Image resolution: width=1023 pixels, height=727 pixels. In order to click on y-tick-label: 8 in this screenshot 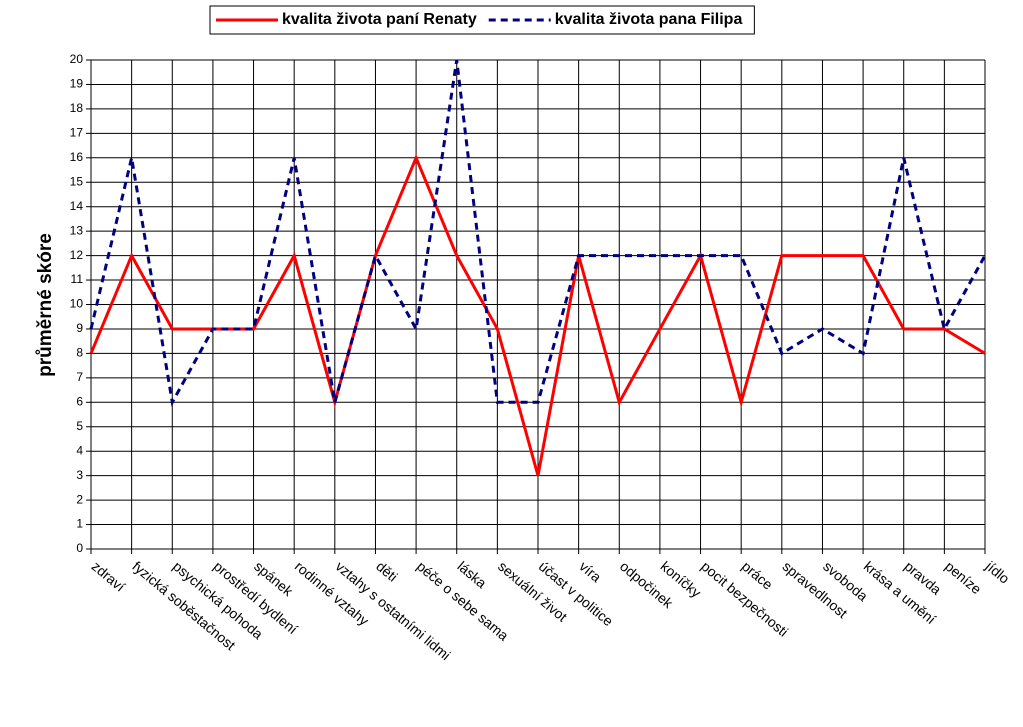, I will do `click(79, 353)`.